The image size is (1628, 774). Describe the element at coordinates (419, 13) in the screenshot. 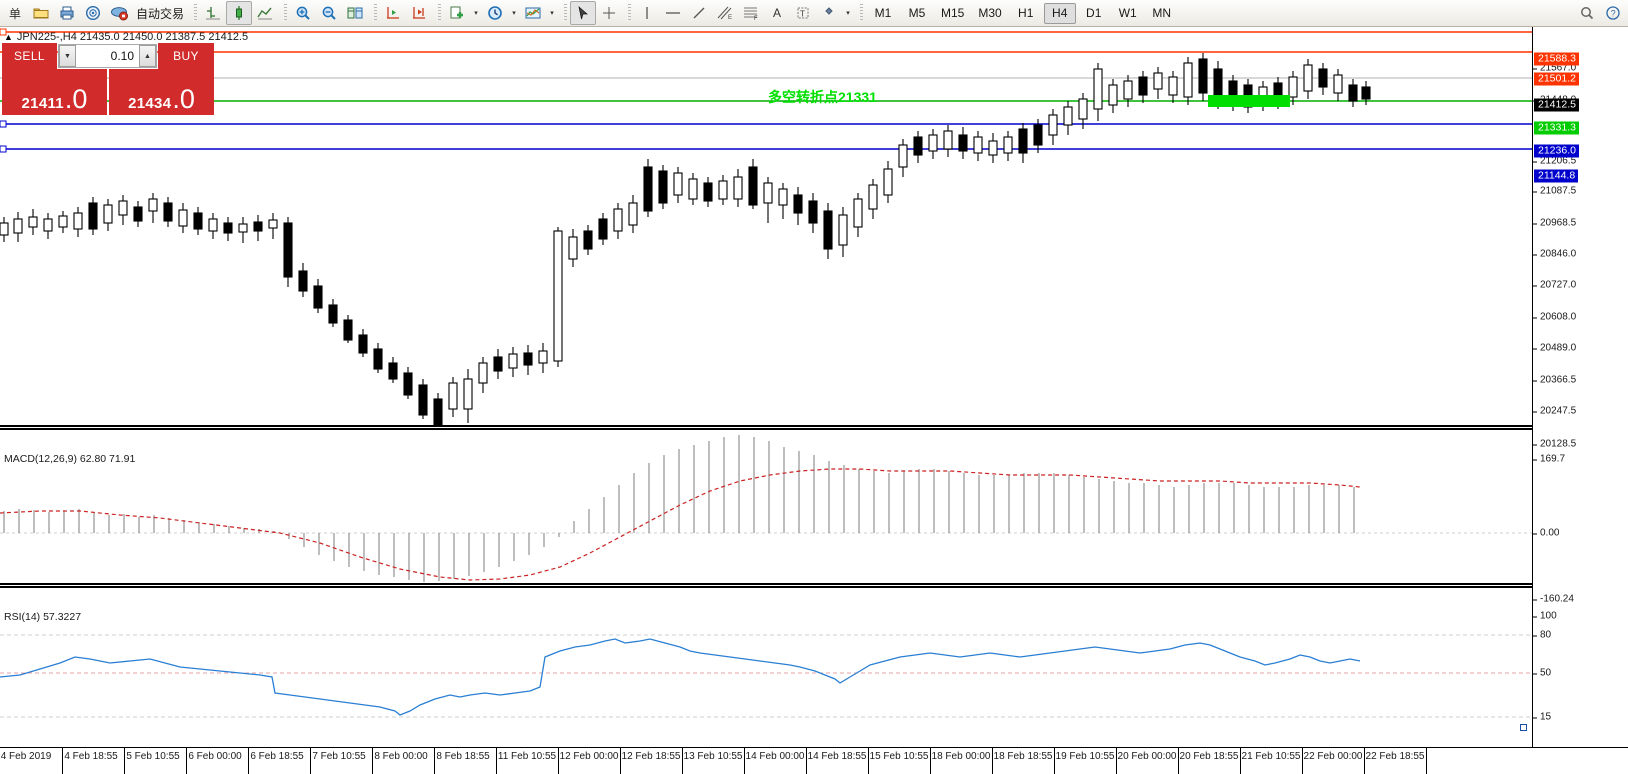

I see `chart-shift-icon` at that location.